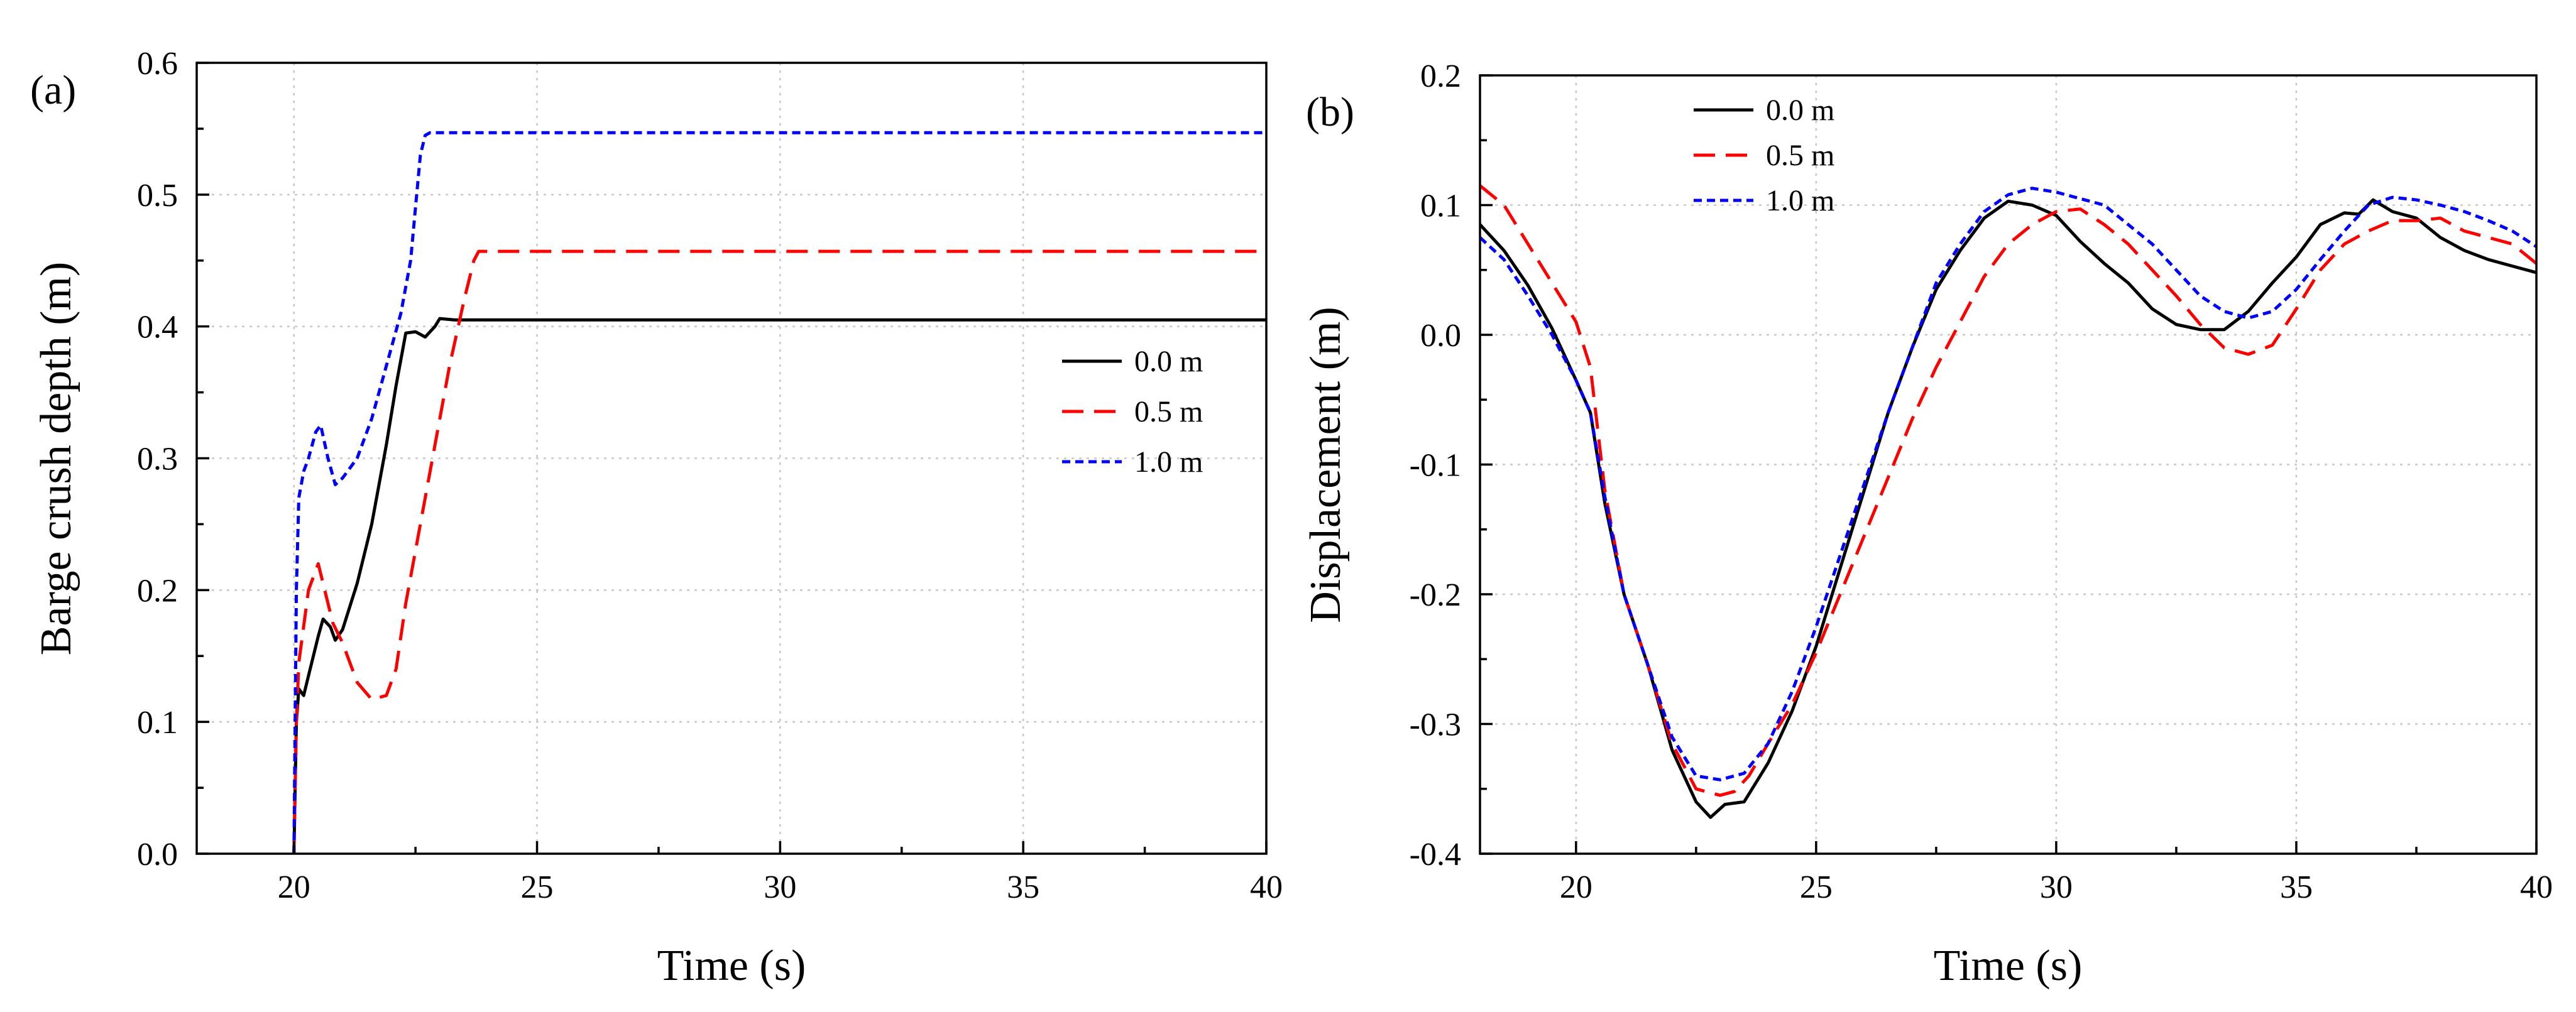 Image resolution: width=2576 pixels, height=1012 pixels. I want to click on y-tick-label-b-3: -0.1, so click(1435, 466).